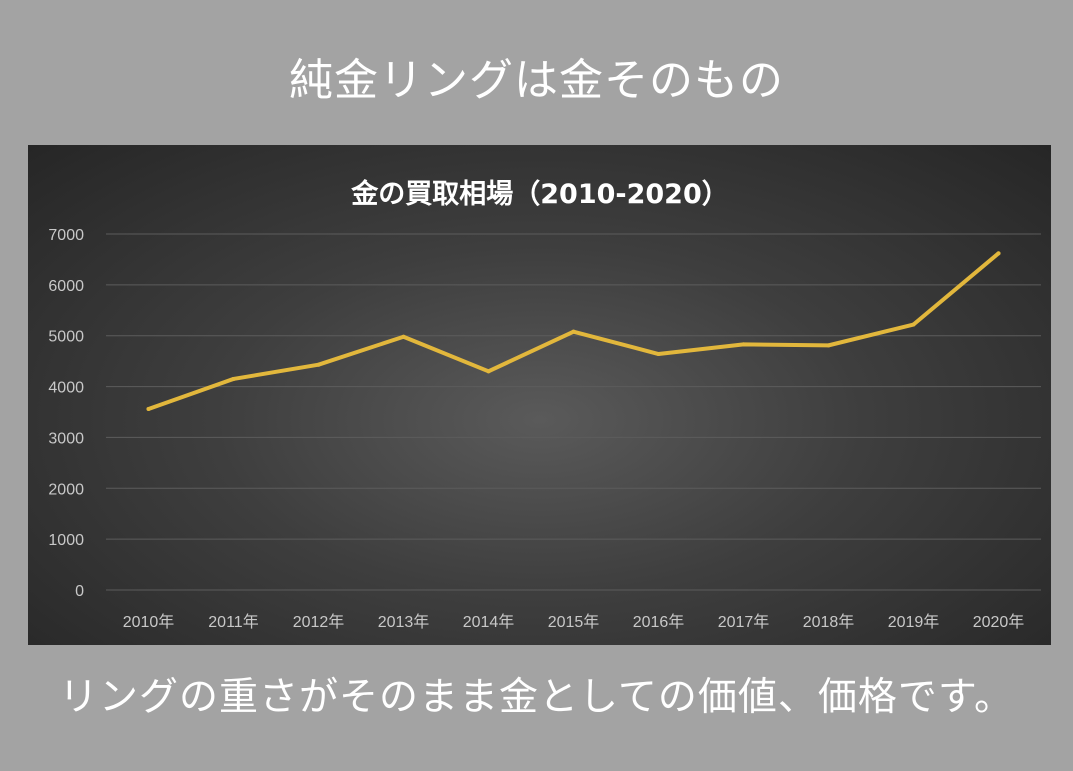 This screenshot has width=1073, height=771. I want to click on x-tick-label: 2015年, so click(574, 622).